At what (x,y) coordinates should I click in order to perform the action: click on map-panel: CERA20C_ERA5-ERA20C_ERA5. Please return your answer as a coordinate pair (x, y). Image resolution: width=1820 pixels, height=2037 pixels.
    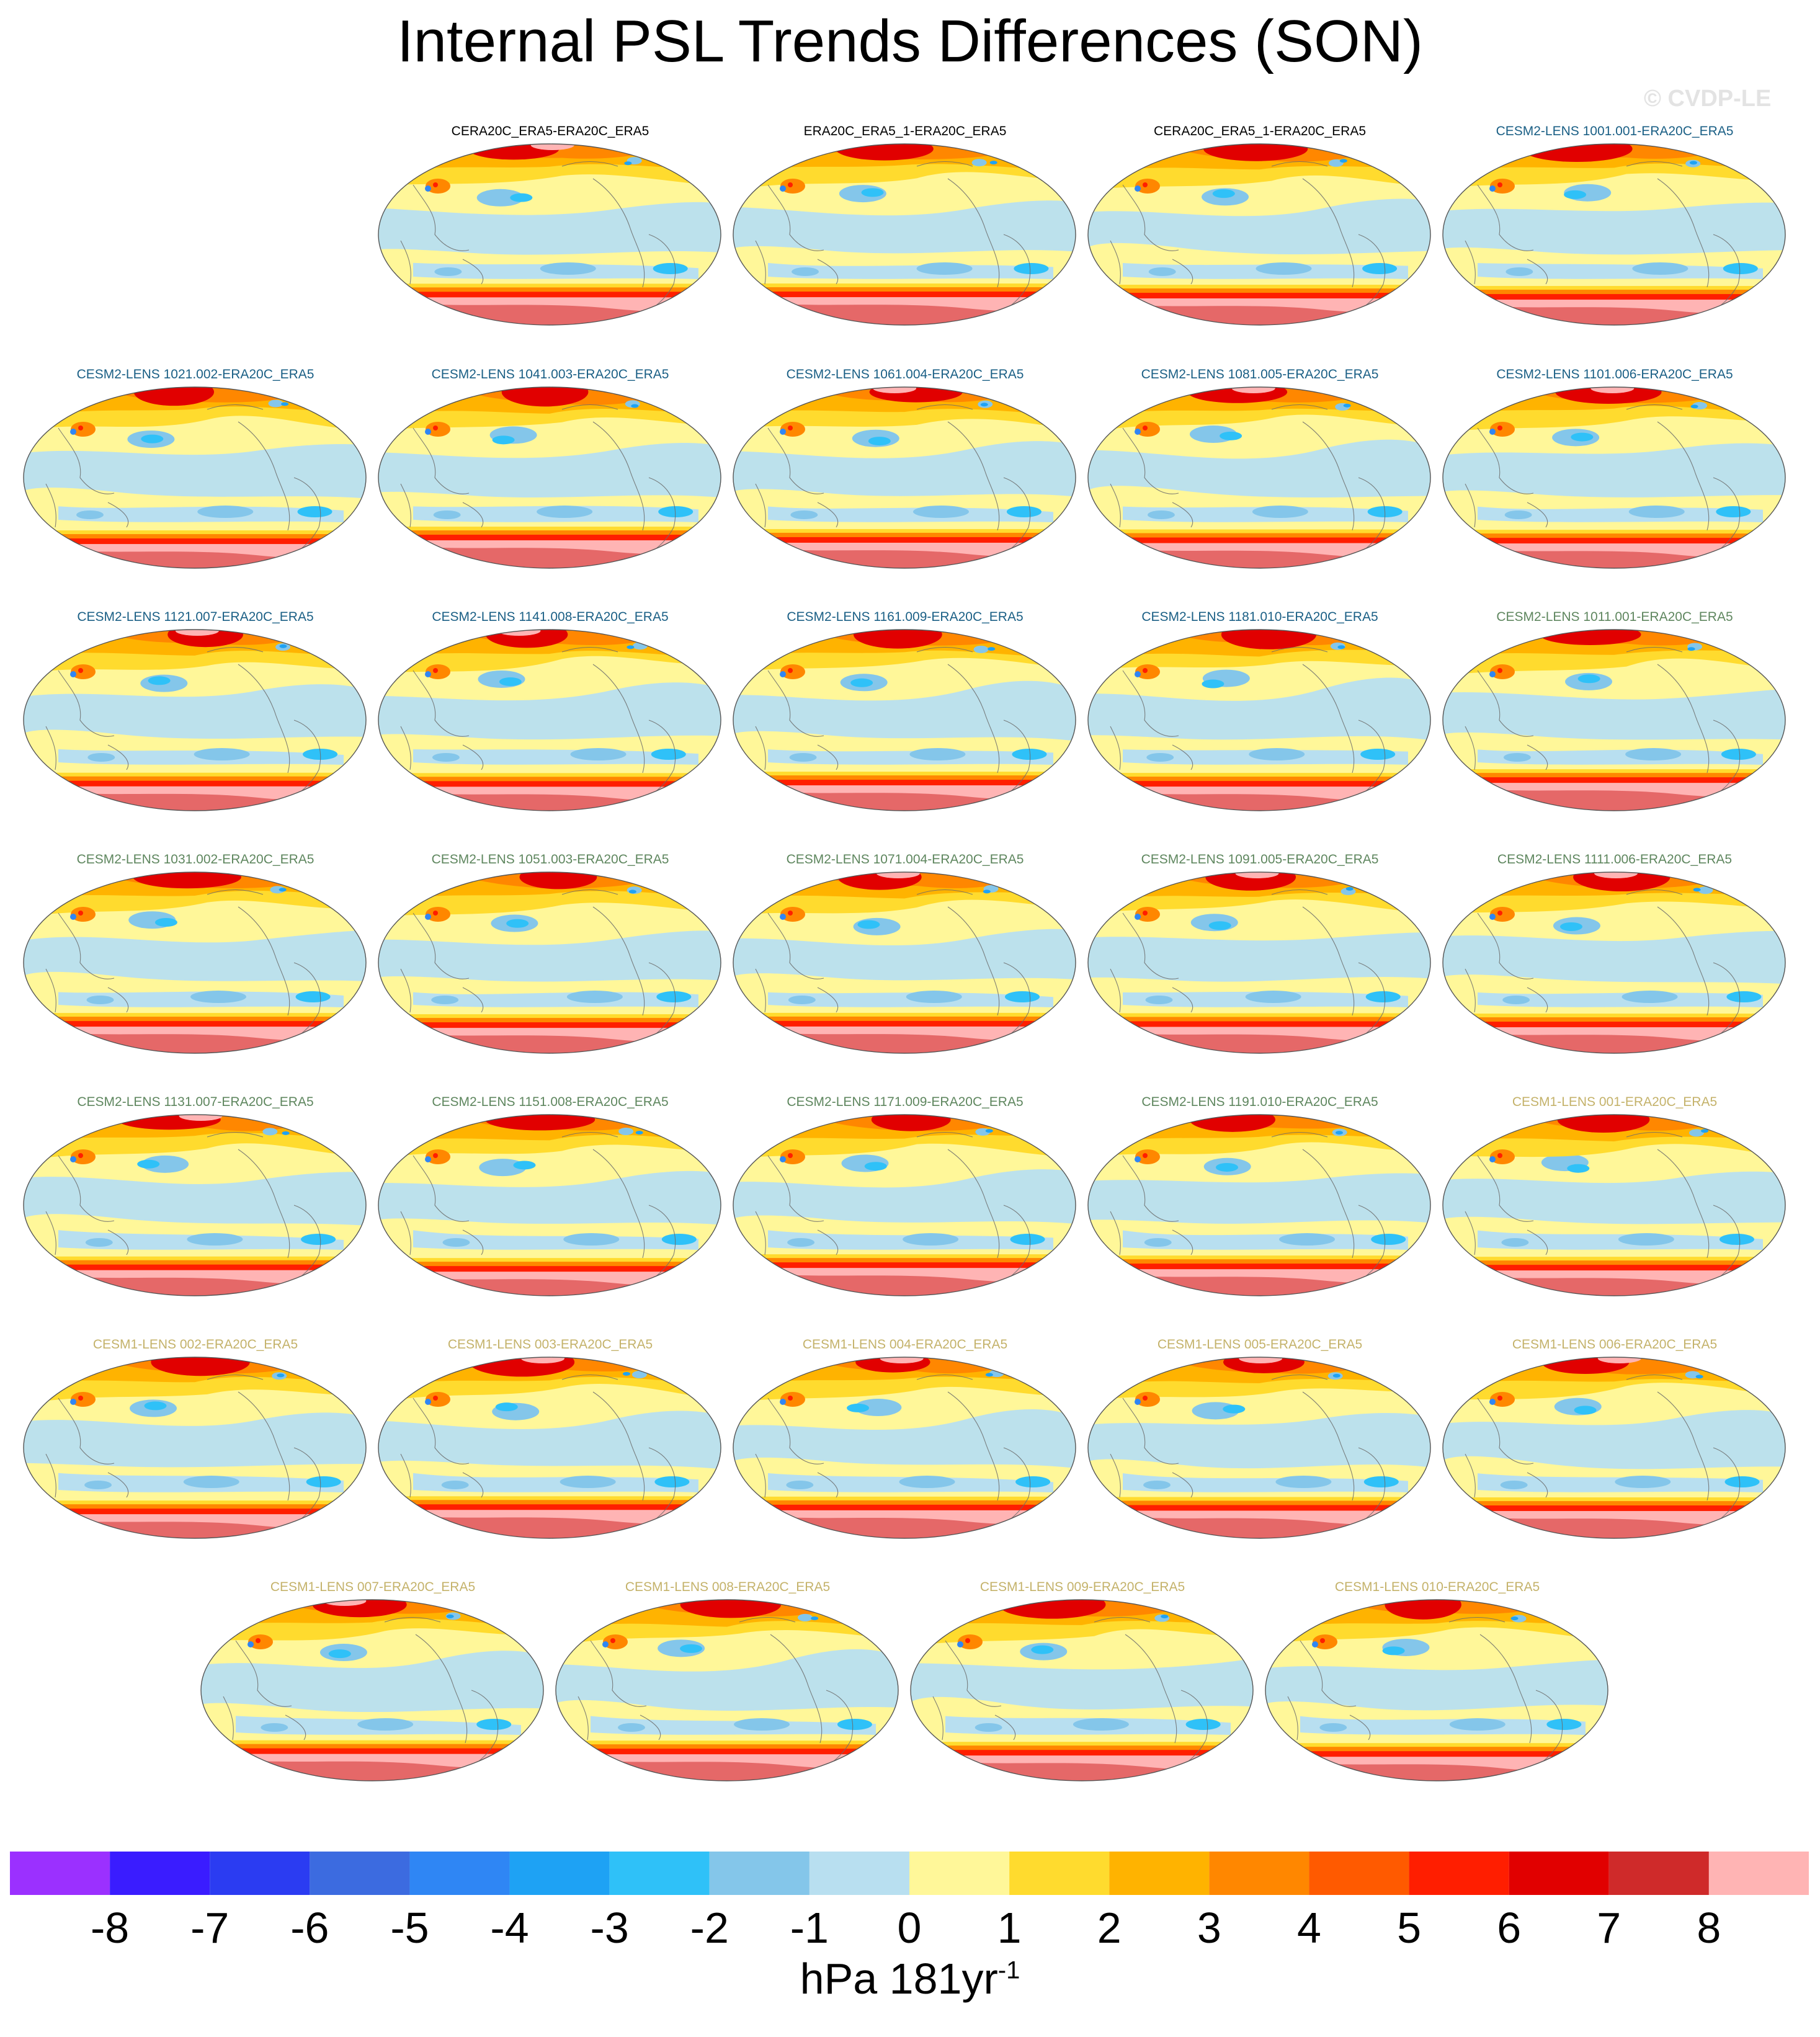
    Looking at the image, I should click on (550, 242).